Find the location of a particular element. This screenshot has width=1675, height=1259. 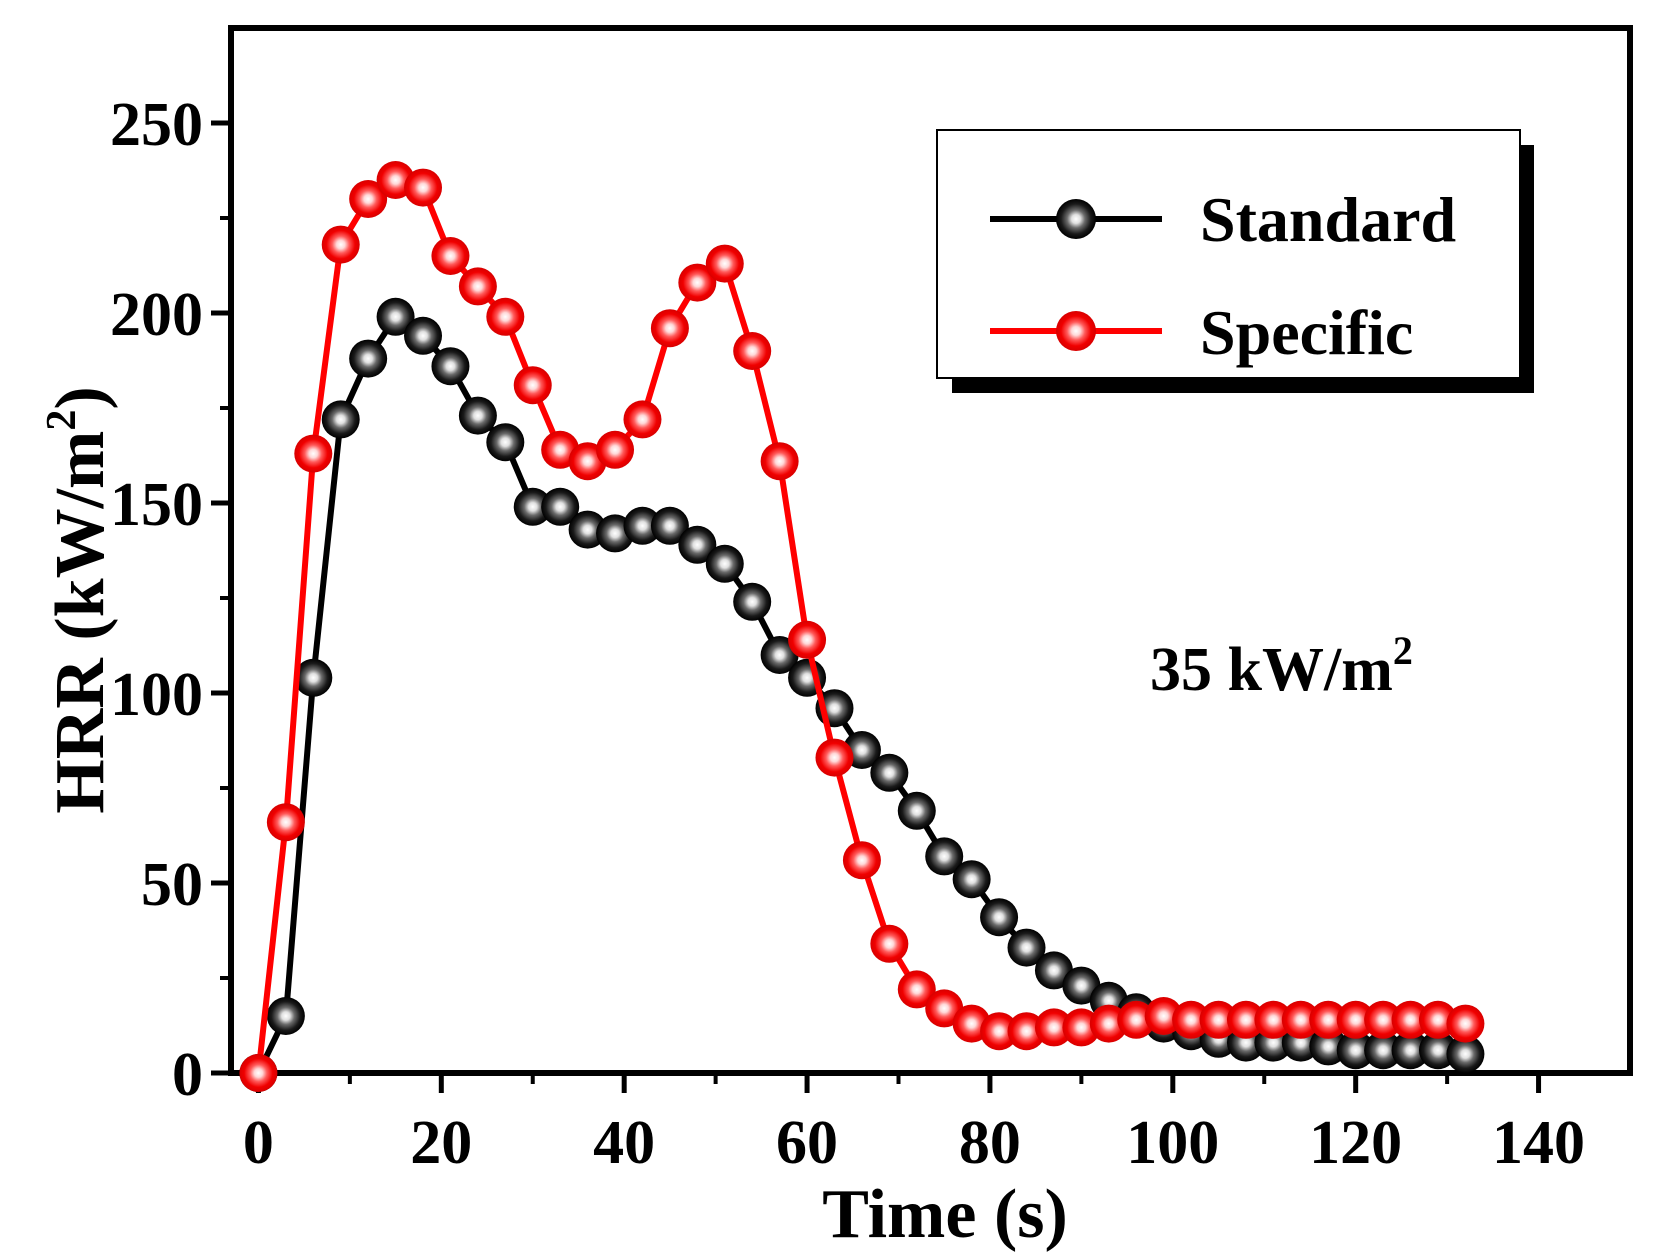

y-tick-label: 200 is located at coordinates (156, 315).